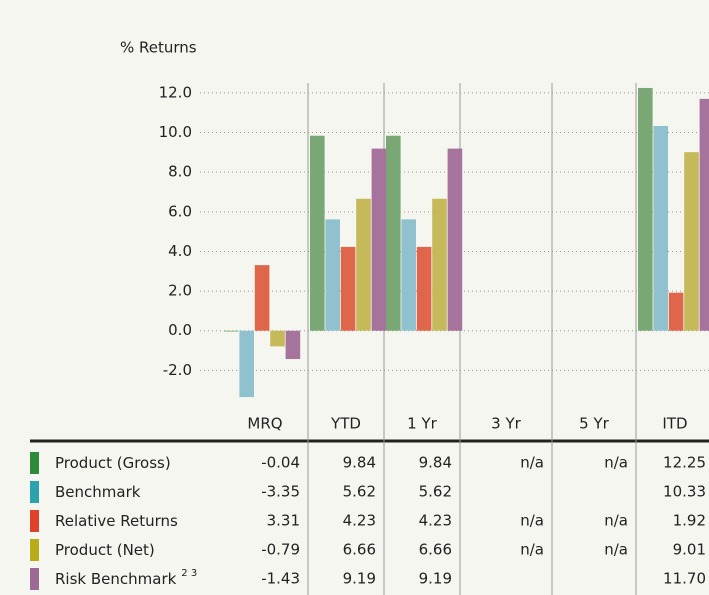 The width and height of the screenshot is (709, 595). I want to click on x-tick-label: 3 Yr, so click(506, 424).